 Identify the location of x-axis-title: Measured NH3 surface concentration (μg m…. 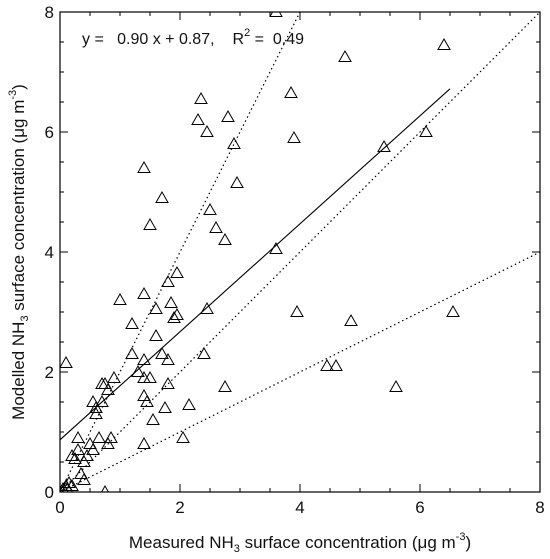
(300, 543).